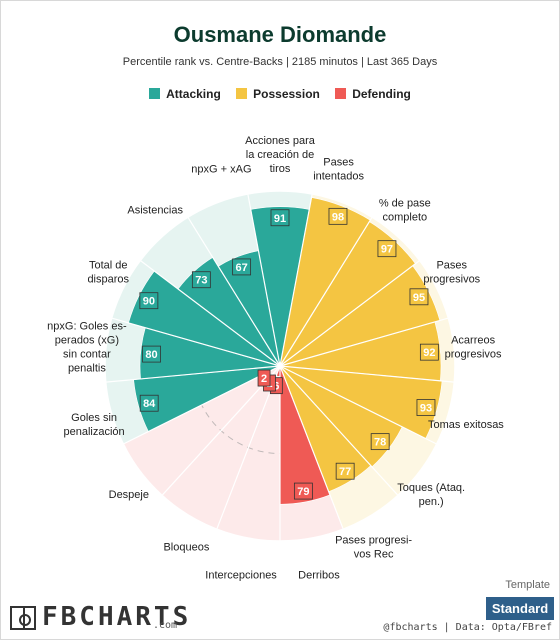 Image resolution: width=560 pixels, height=640 pixels. What do you see at coordinates (193, 94) in the screenshot?
I see `legend-label-attacking: Attacking` at bounding box center [193, 94].